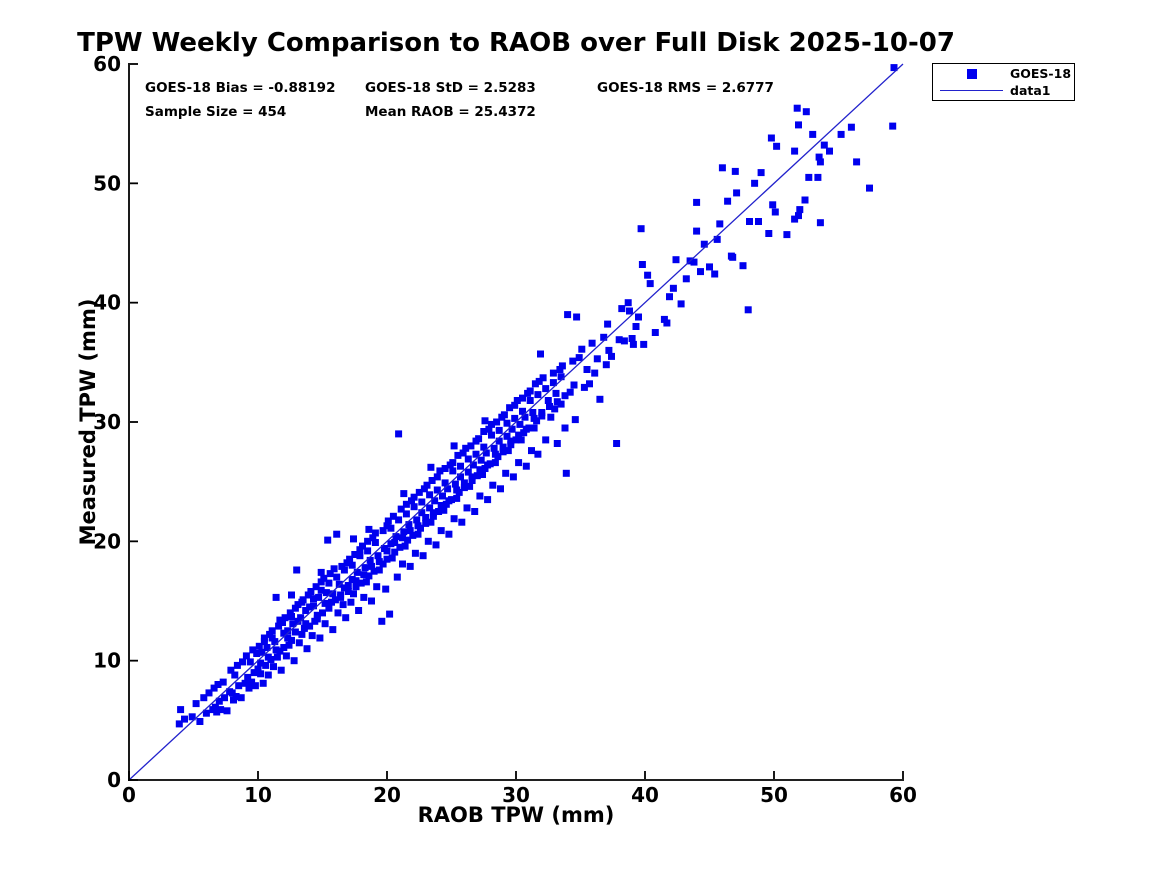 This screenshot has height=875, width=1167. Describe the element at coordinates (114, 780) in the screenshot. I see `y-tick-label: 0` at that location.